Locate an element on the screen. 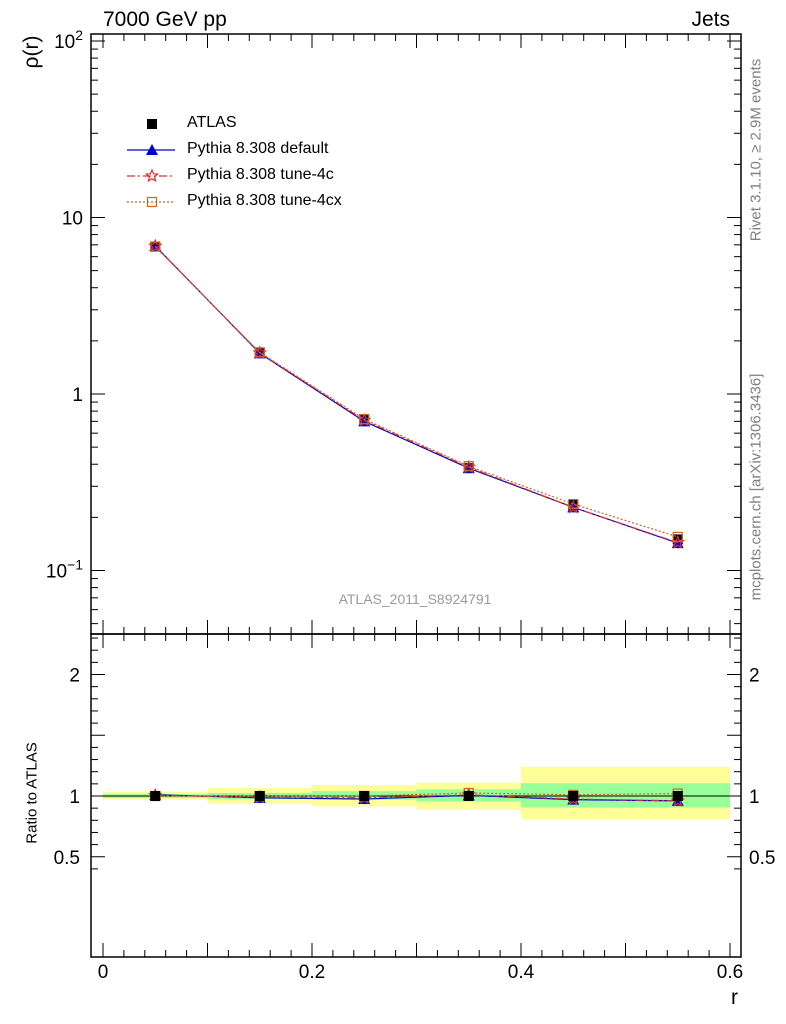 This screenshot has width=786, height=1024. rivet-version-text: Rivet 3.1.10, ≥ 2.9M events is located at coordinates (756, 150).